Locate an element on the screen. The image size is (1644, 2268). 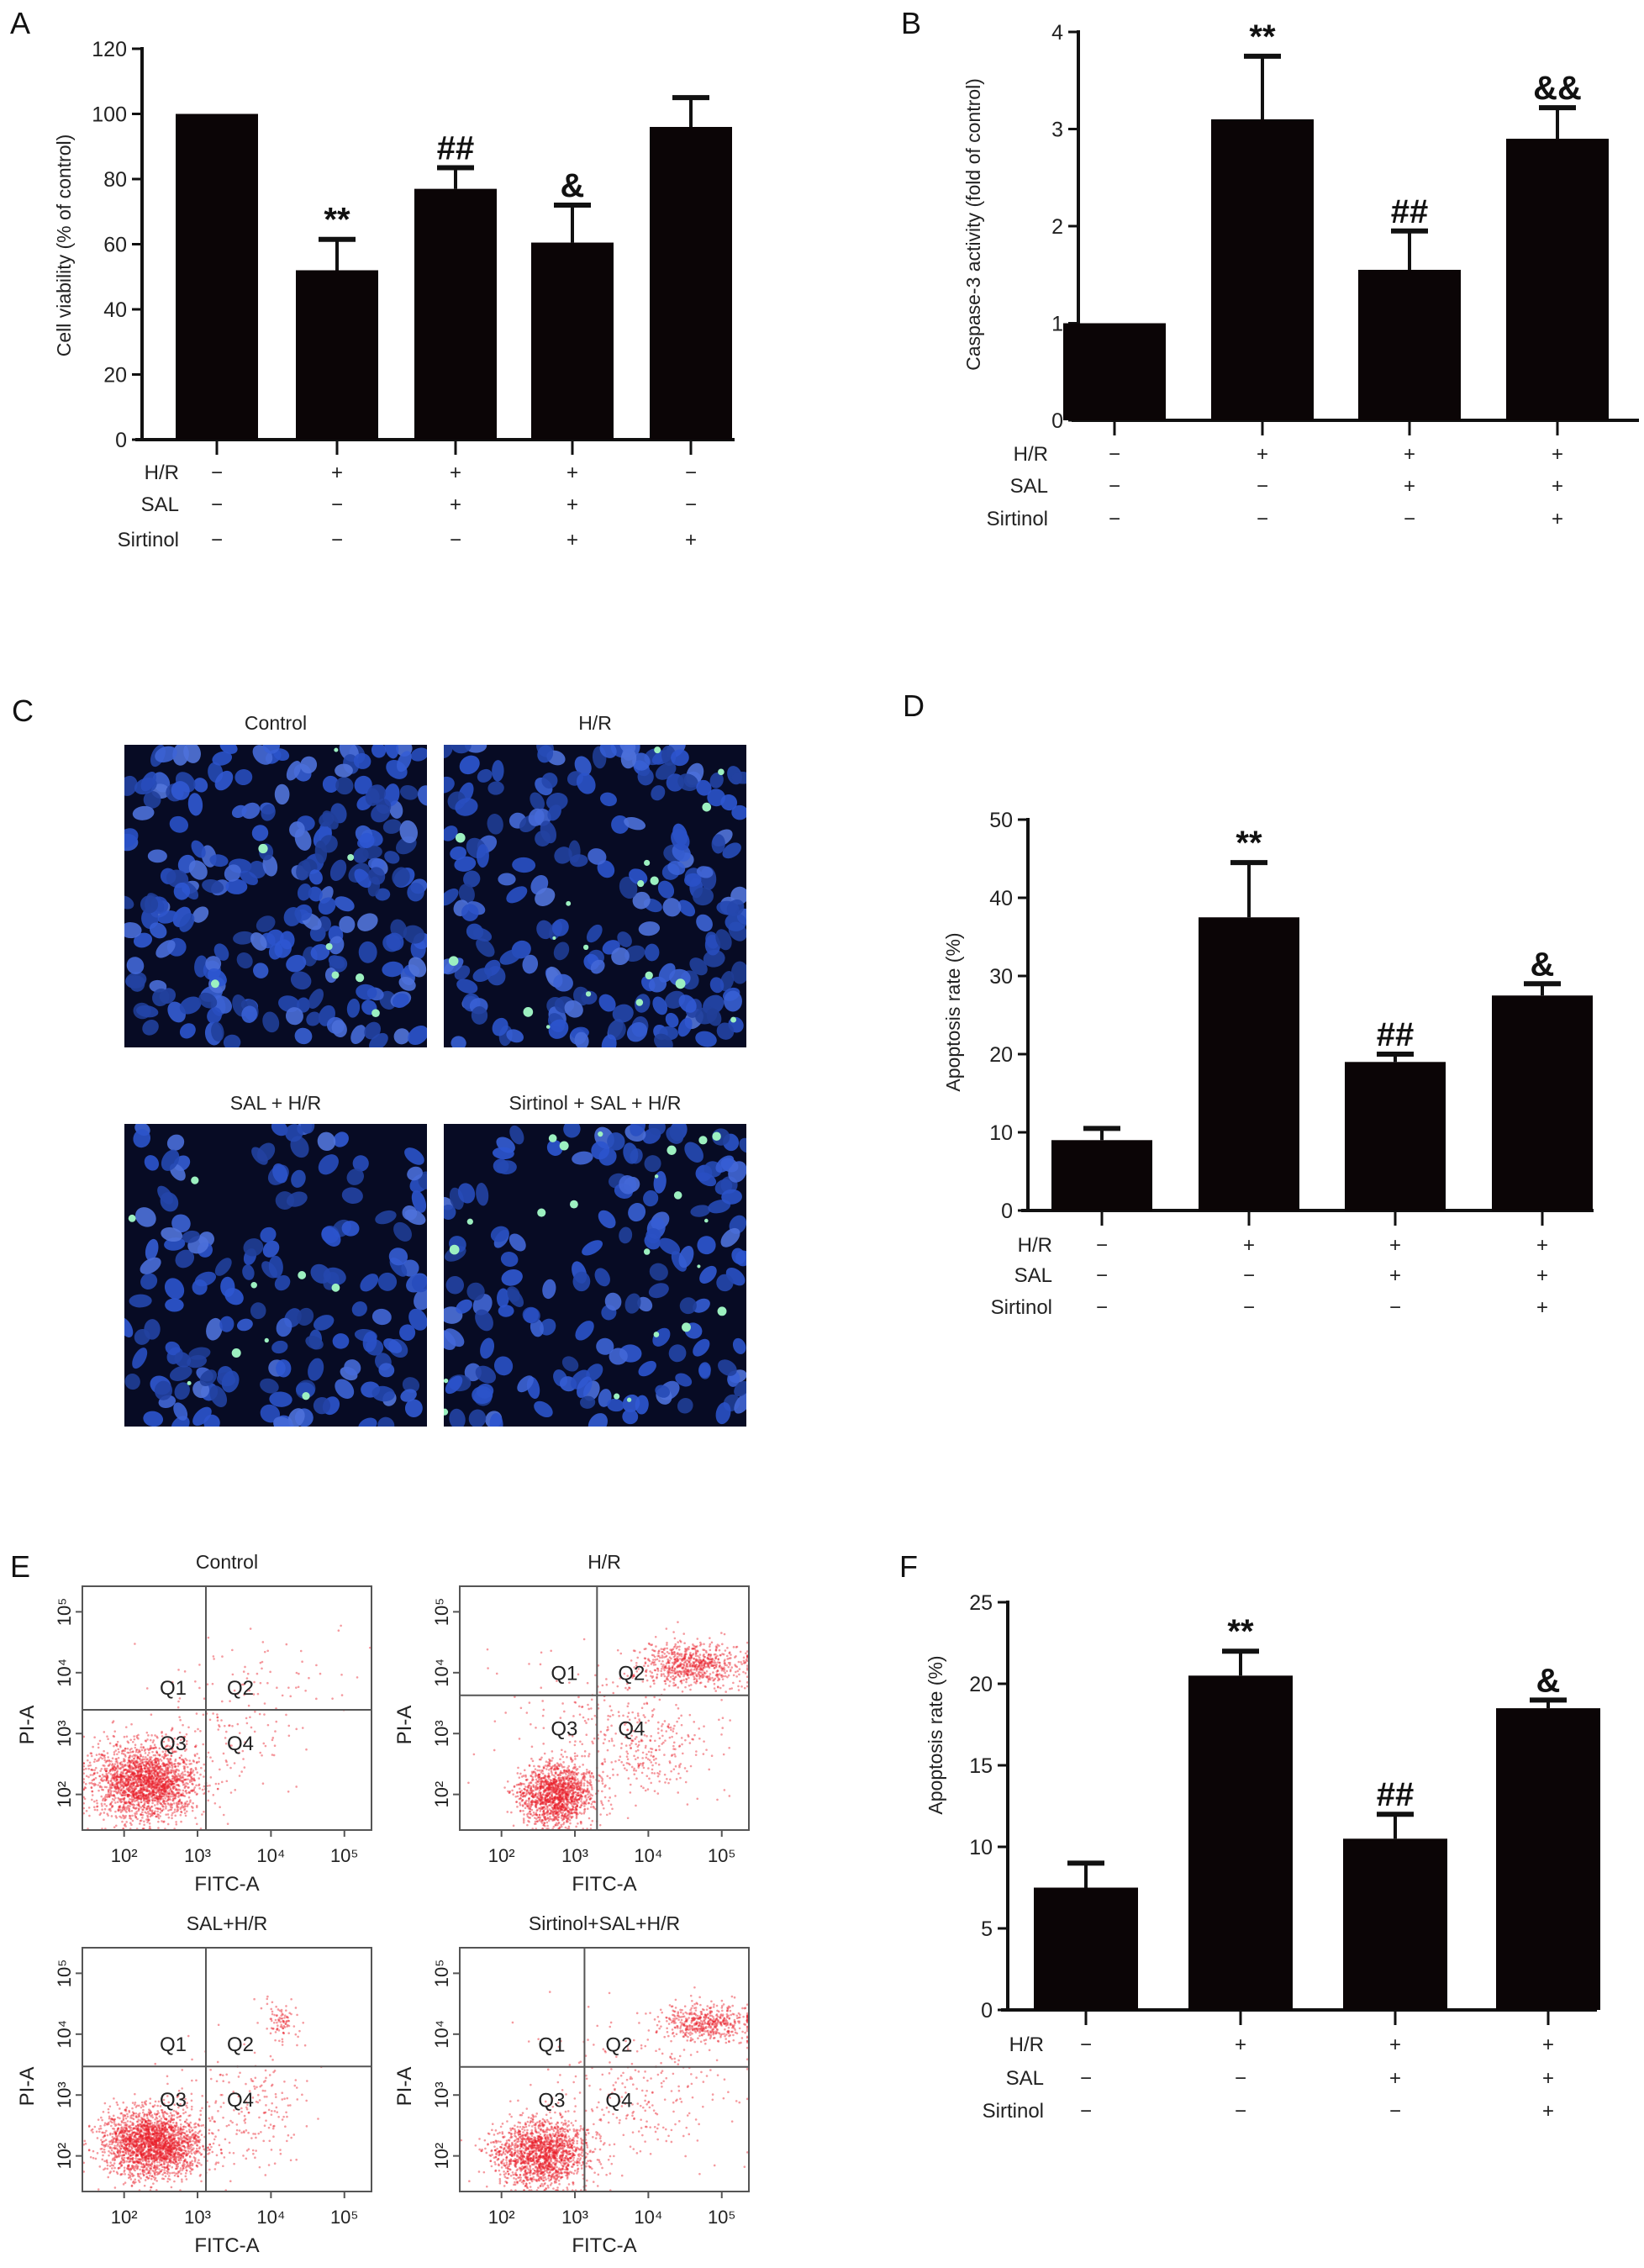
y-tick-label: 100 is located at coordinates (109, 115).